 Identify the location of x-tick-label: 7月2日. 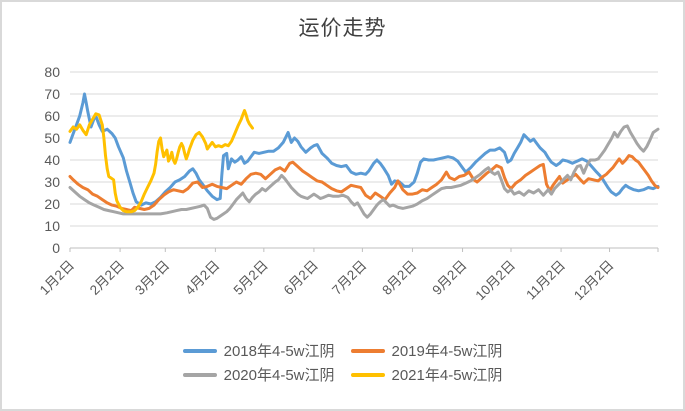
(349, 278).